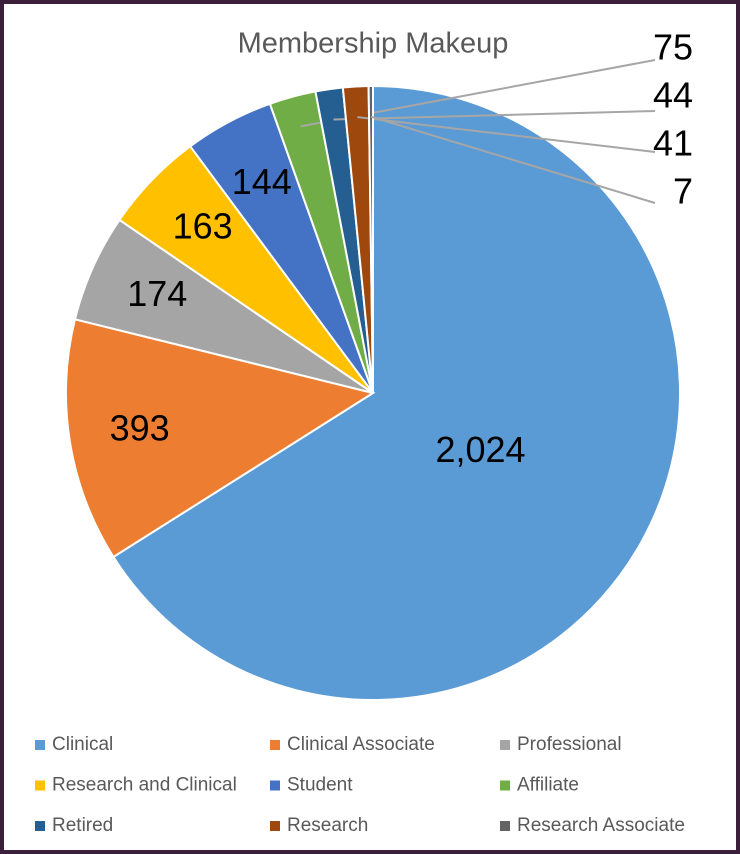 This screenshot has height=854, width=740. Describe the element at coordinates (673, 95) in the screenshot. I see `data-label: 44` at that location.